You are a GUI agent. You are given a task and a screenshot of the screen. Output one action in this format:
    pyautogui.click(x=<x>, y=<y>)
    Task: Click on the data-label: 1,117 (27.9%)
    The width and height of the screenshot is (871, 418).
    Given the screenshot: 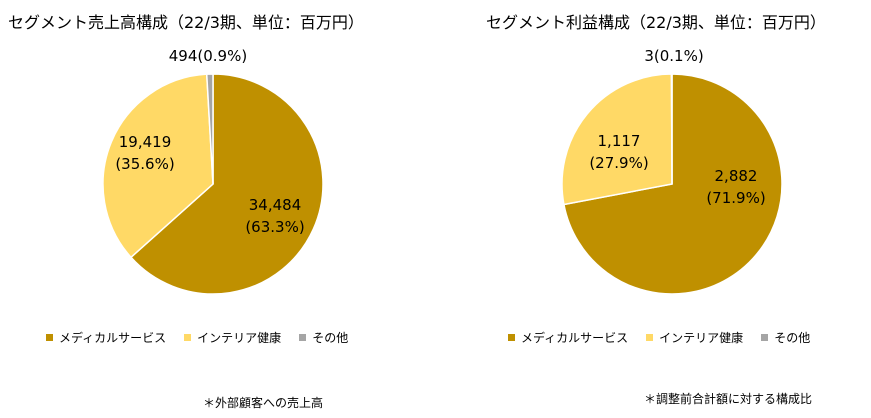 What is the action you would take?
    pyautogui.click(x=618, y=152)
    